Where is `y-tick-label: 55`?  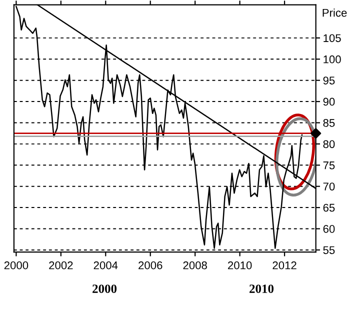 y-tick-label: 55 is located at coordinates (329, 250).